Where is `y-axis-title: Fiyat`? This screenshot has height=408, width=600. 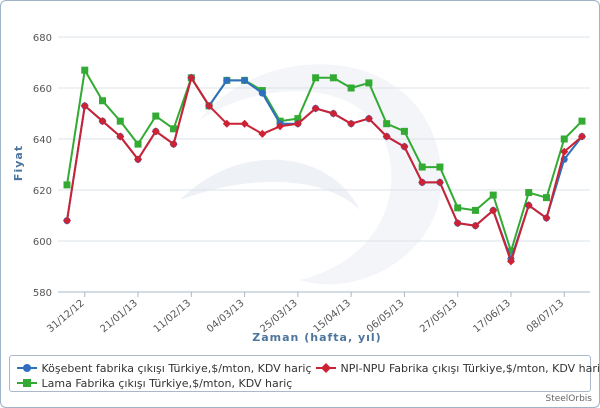
y-axis-title: Fiyat is located at coordinates (18, 163).